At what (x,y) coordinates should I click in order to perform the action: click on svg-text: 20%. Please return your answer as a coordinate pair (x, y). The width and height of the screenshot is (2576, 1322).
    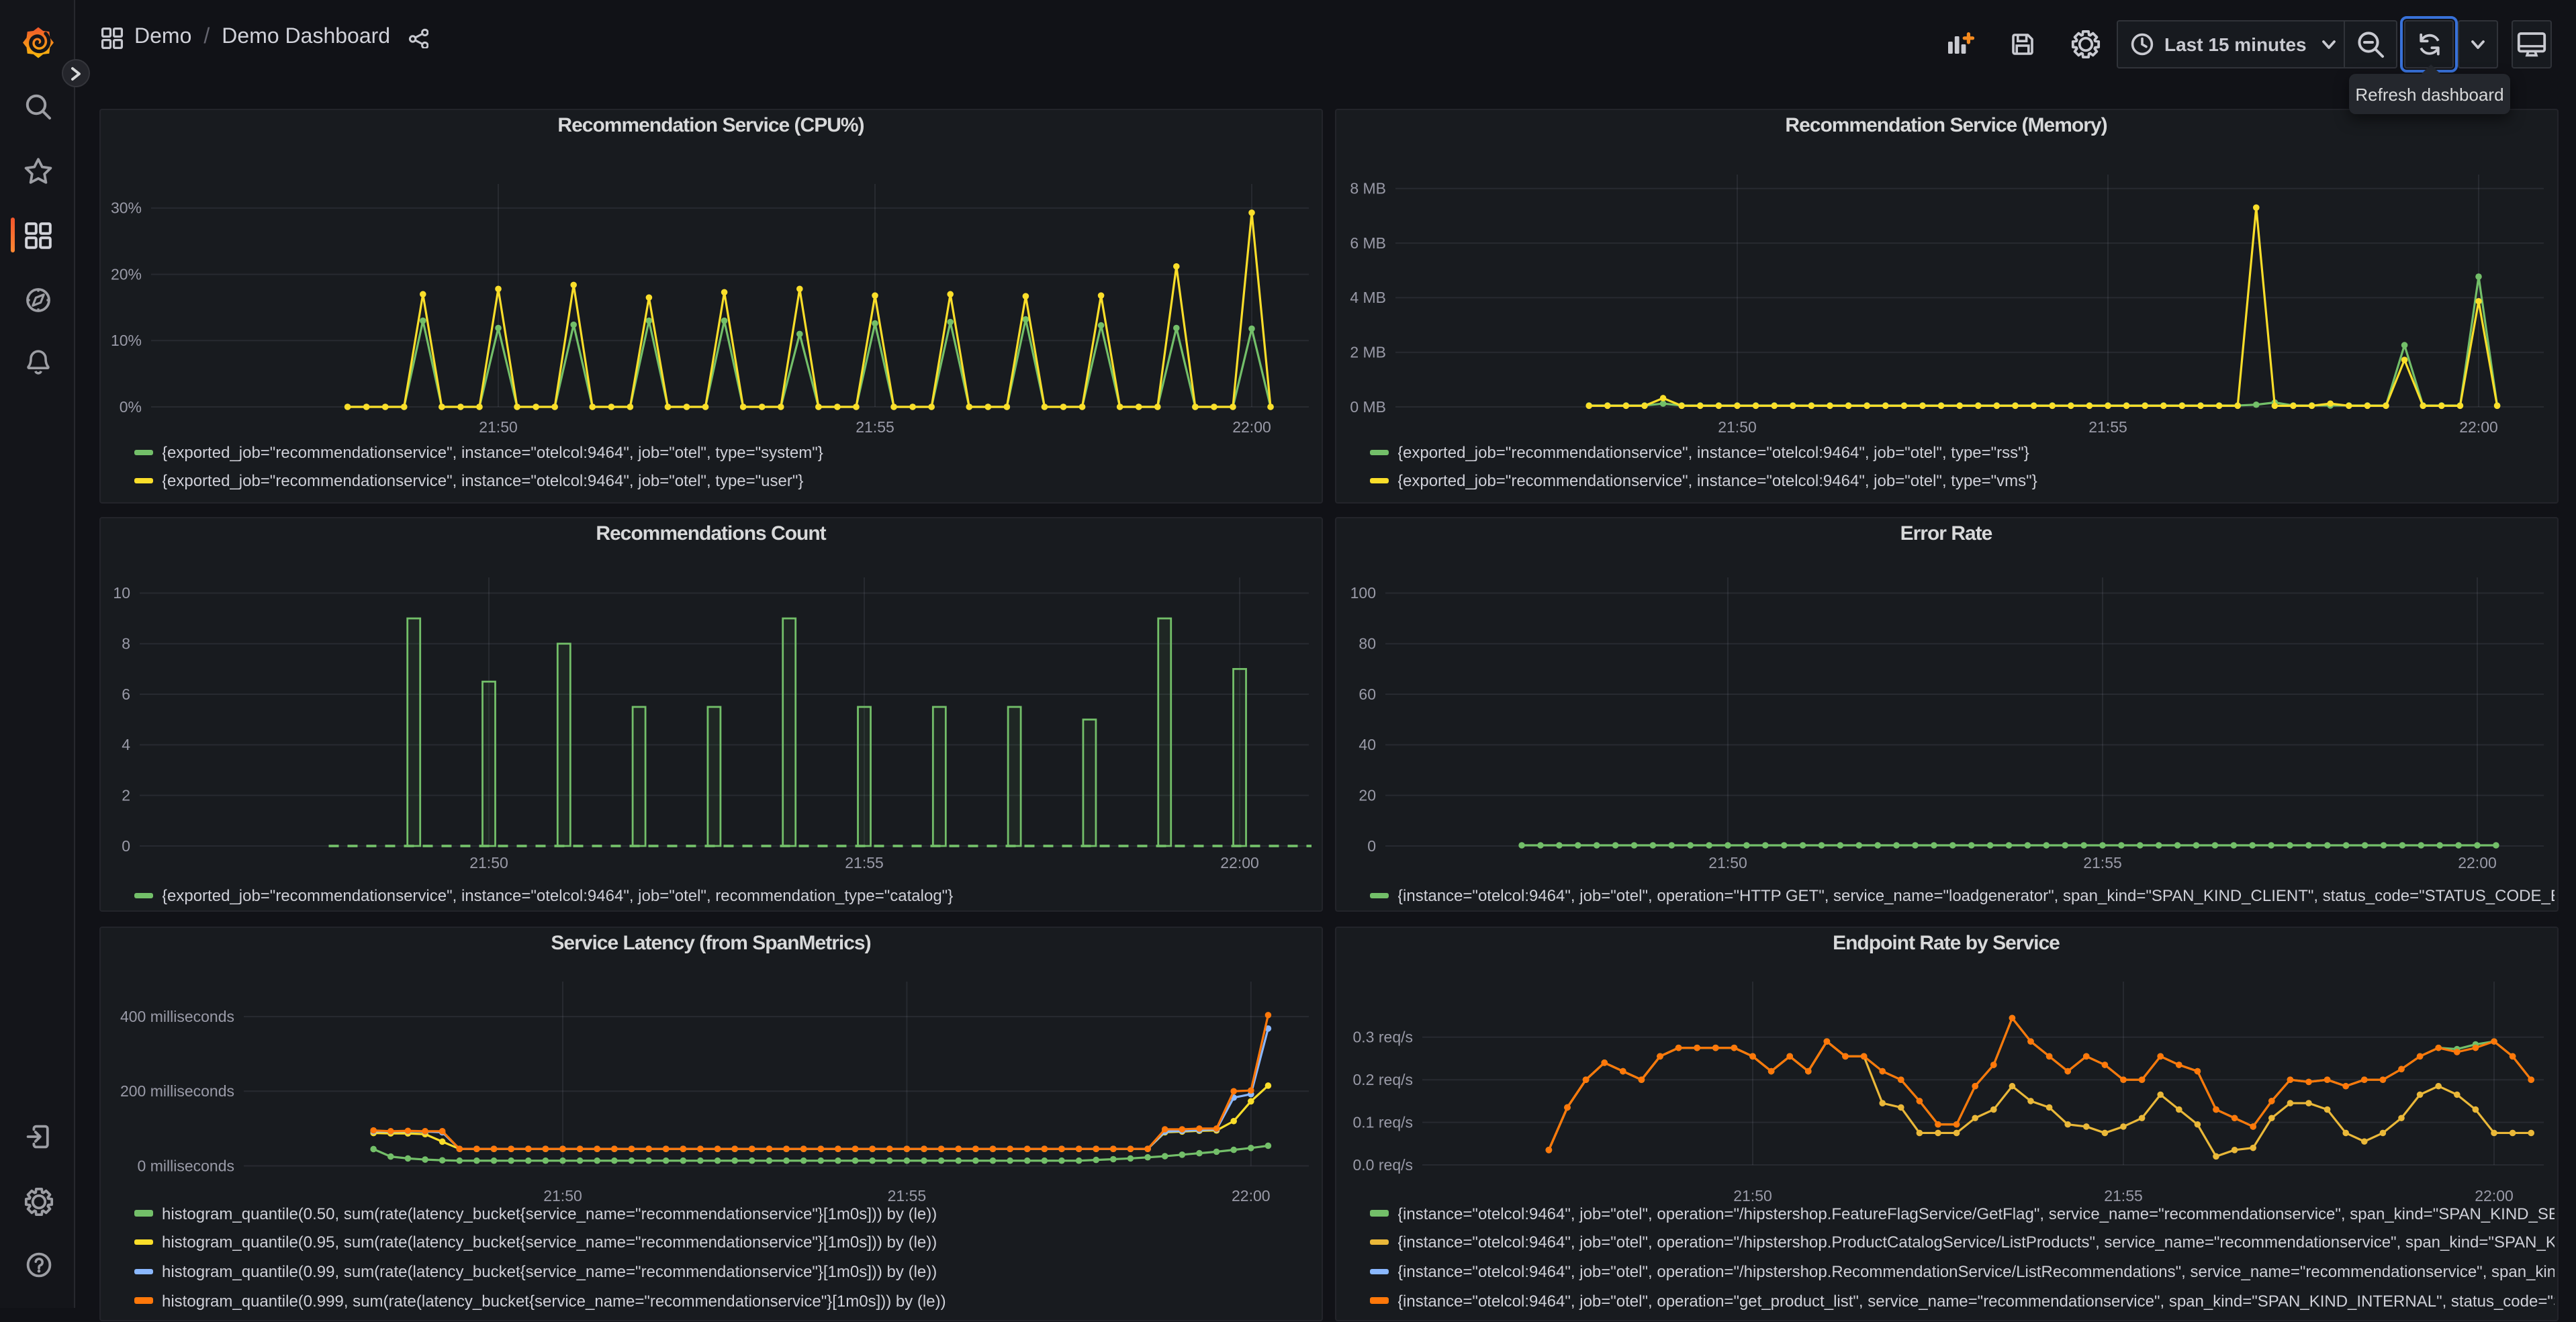
    Looking at the image, I should click on (125, 273).